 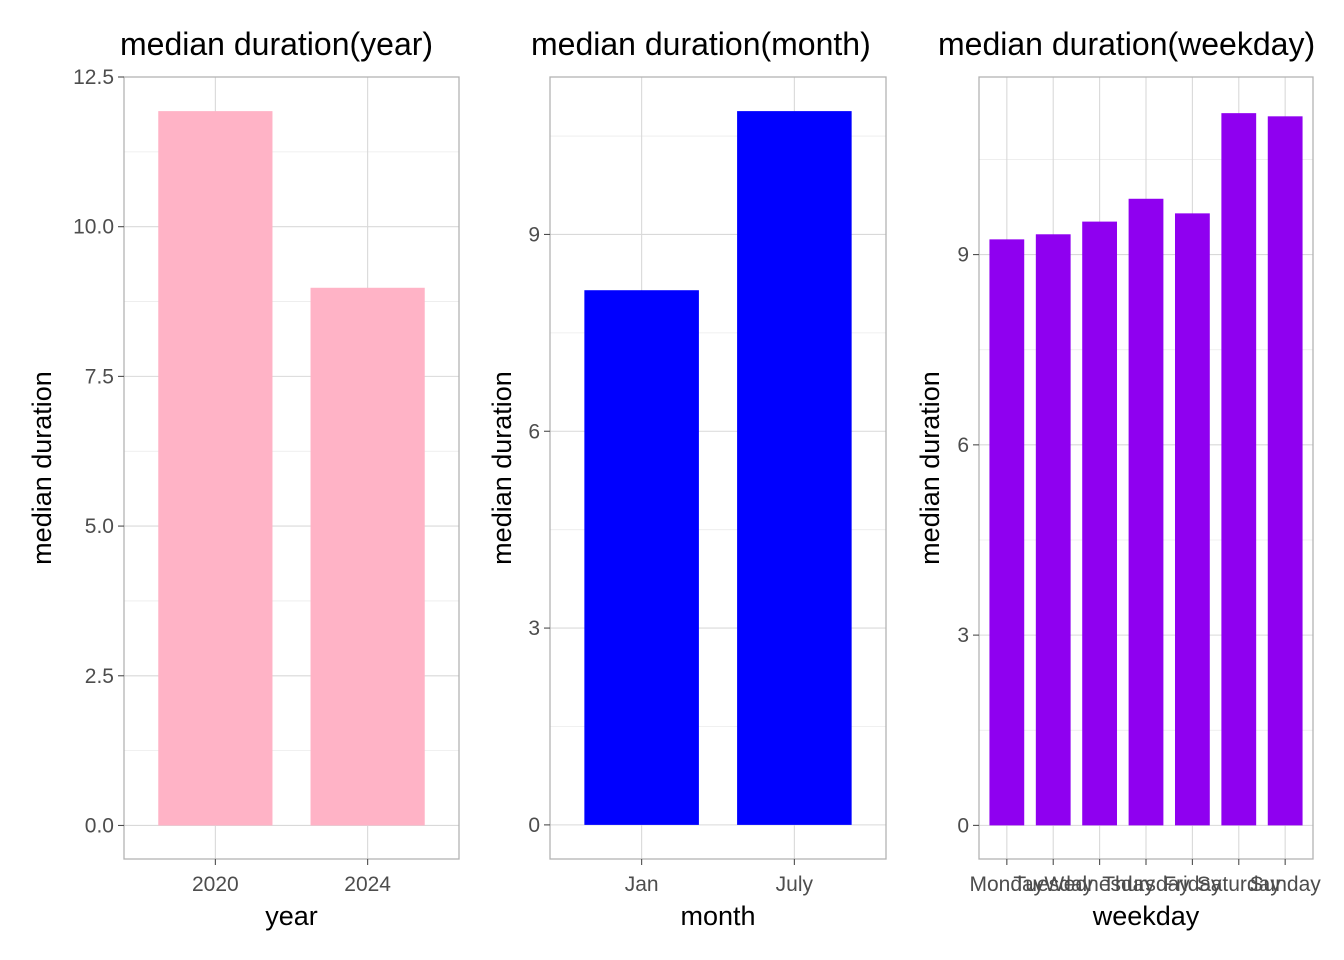 I want to click on bar-monday, so click(x=1007, y=532).